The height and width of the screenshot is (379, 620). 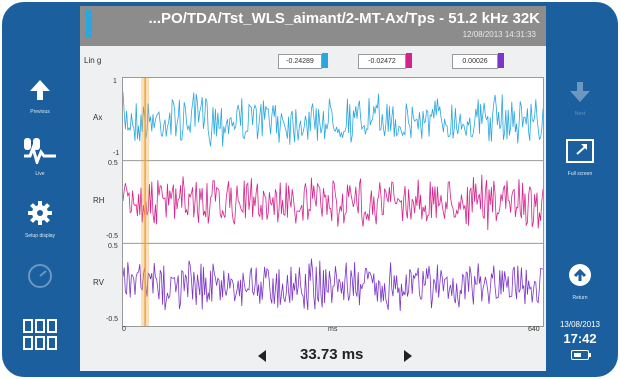 I want to click on y-tick-rv-max: 0.5, so click(x=113, y=246).